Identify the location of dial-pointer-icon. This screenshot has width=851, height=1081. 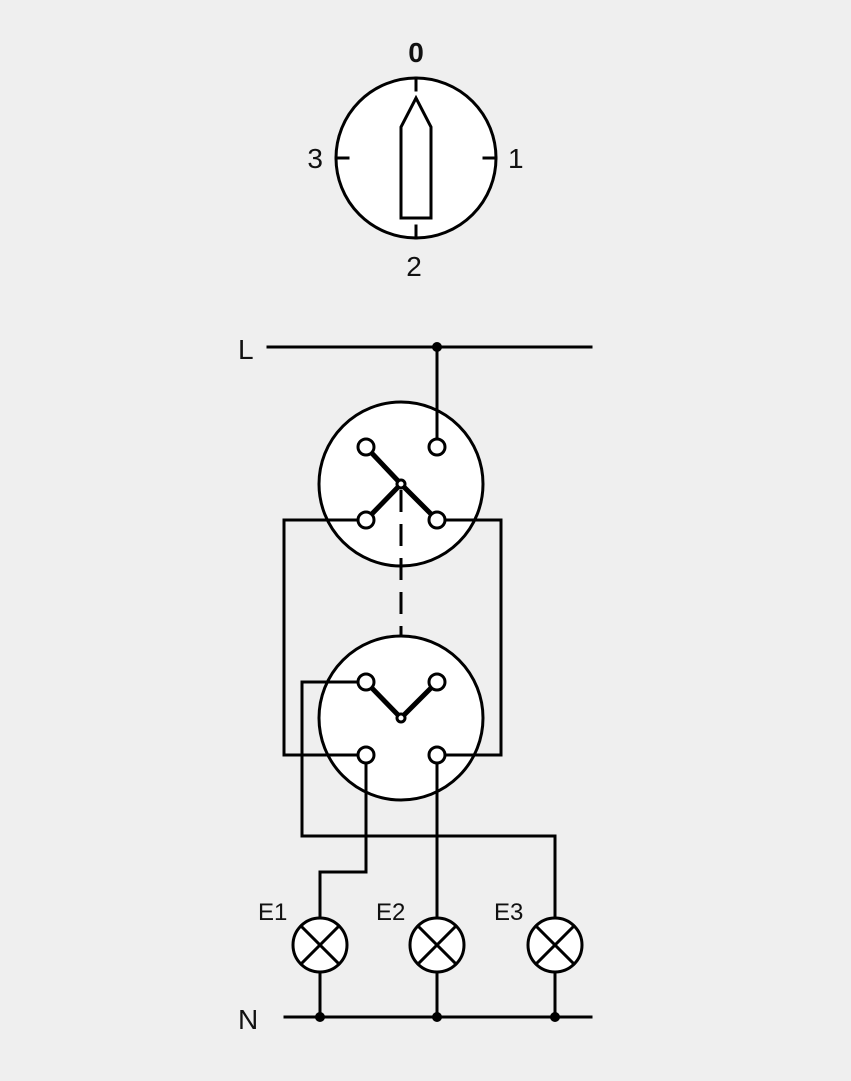
(416, 157).